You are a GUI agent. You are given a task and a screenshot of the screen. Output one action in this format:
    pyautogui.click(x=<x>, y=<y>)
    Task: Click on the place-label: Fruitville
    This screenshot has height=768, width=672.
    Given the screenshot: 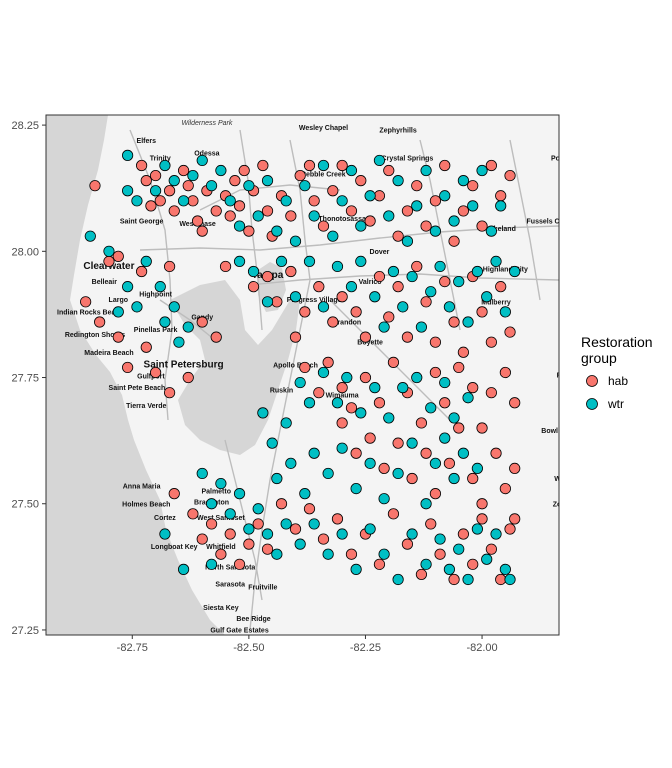 What is the action you would take?
    pyautogui.click(x=262, y=588)
    